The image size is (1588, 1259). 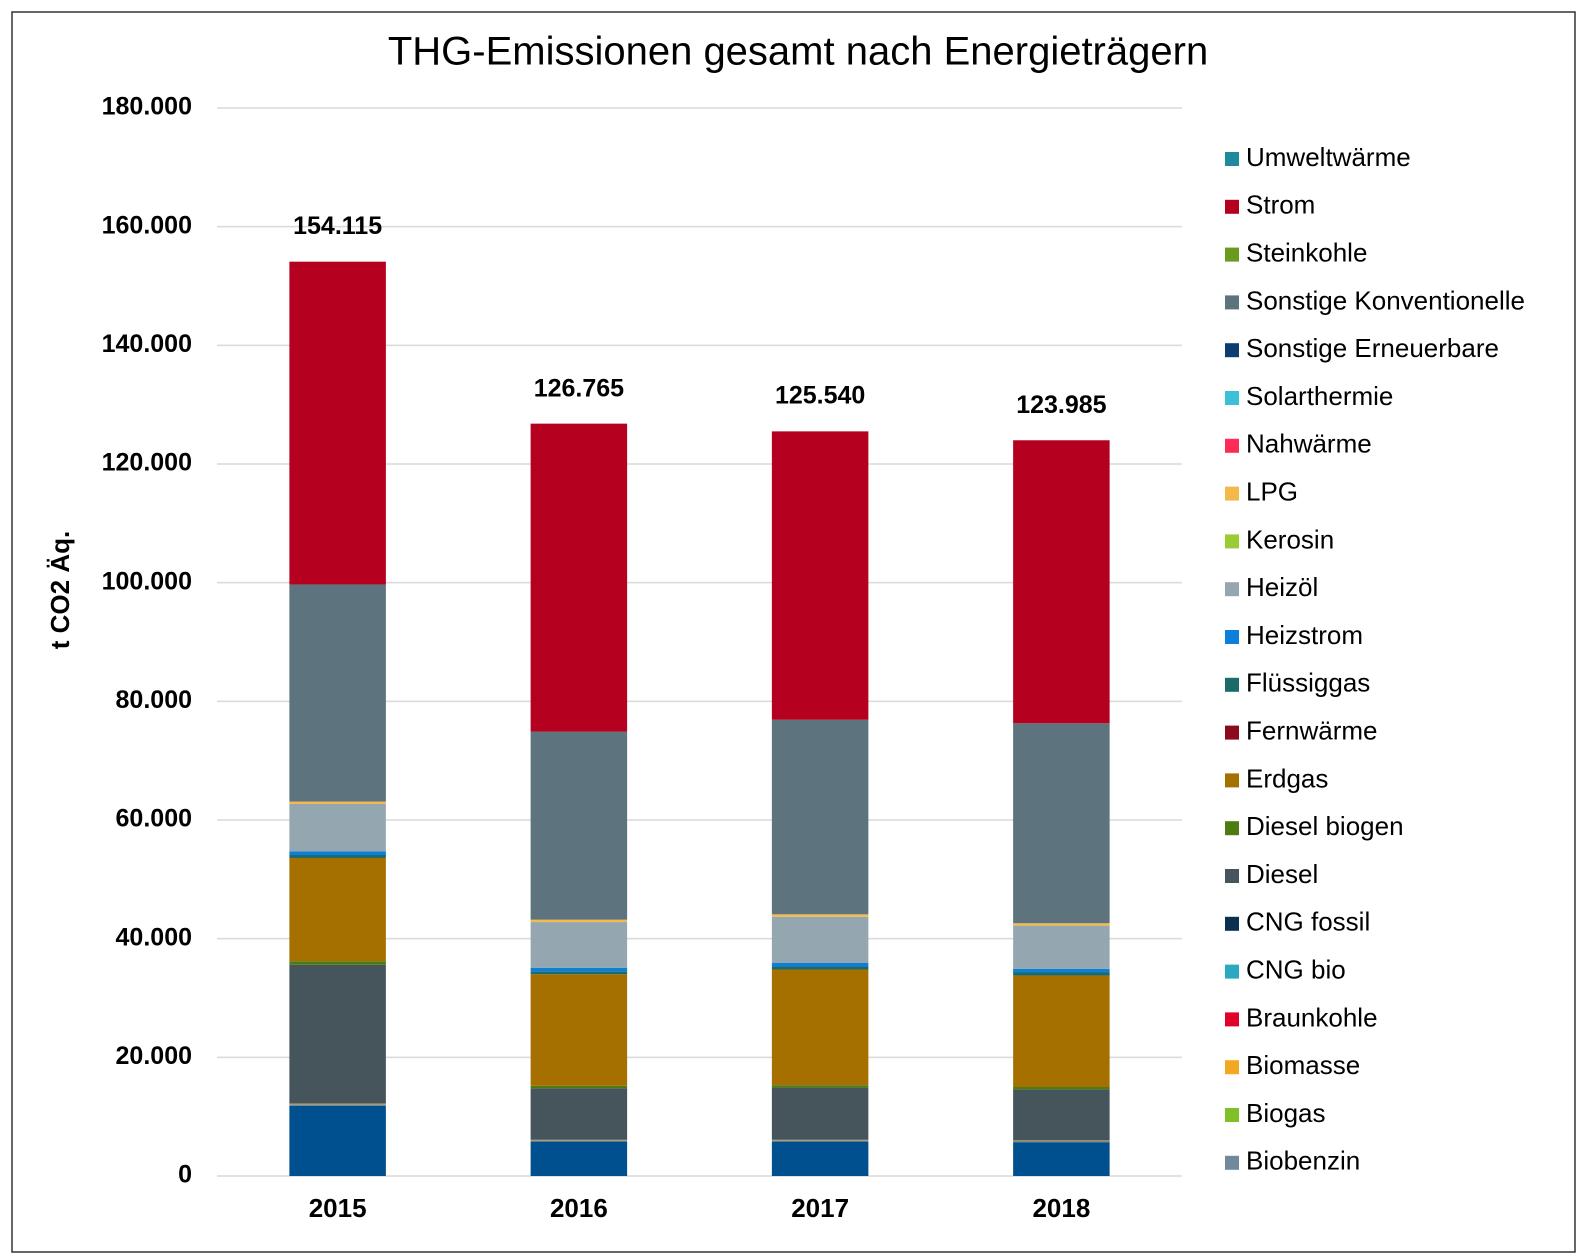 I want to click on legend-label: Erdgas, so click(x=1287, y=778).